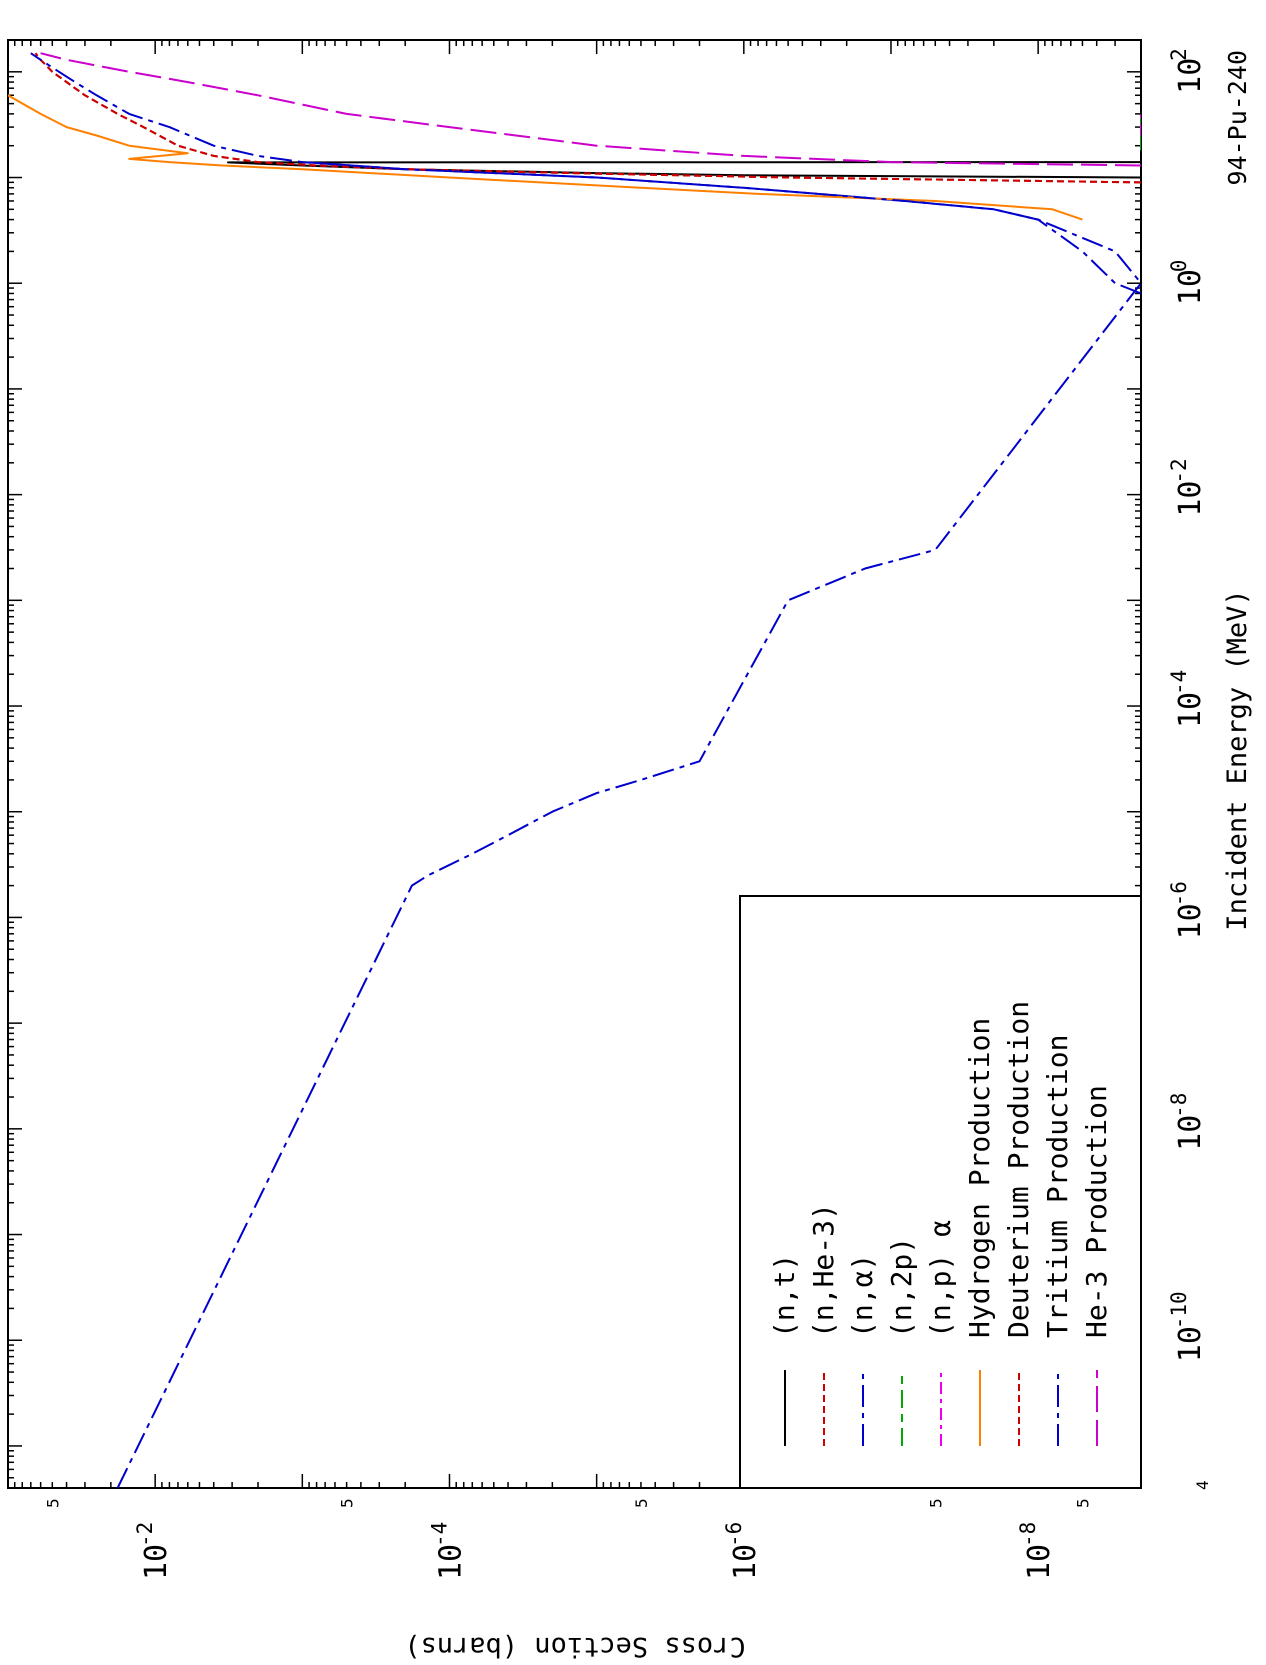  I want to click on energy-tick-exponent: 2, so click(1179, 54).